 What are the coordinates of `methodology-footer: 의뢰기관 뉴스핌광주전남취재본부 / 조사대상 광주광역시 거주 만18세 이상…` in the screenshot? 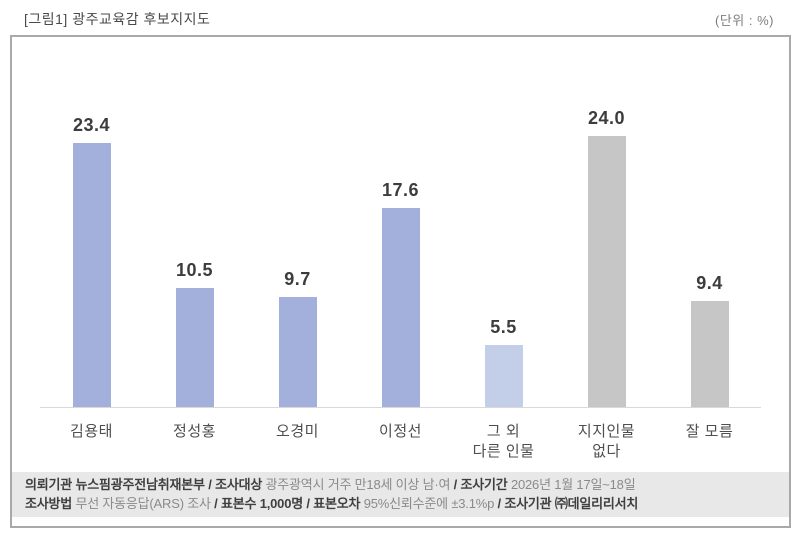 It's located at (400, 494).